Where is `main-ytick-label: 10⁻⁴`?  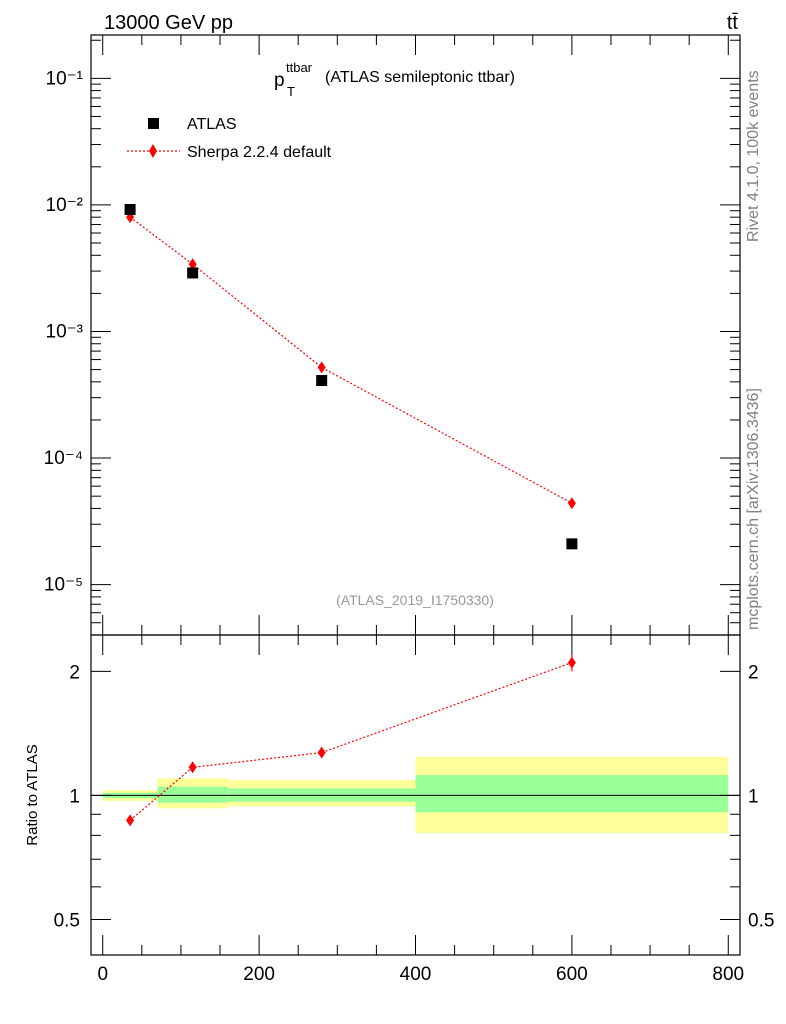
main-ytick-label: 10⁻⁴ is located at coordinates (63, 458).